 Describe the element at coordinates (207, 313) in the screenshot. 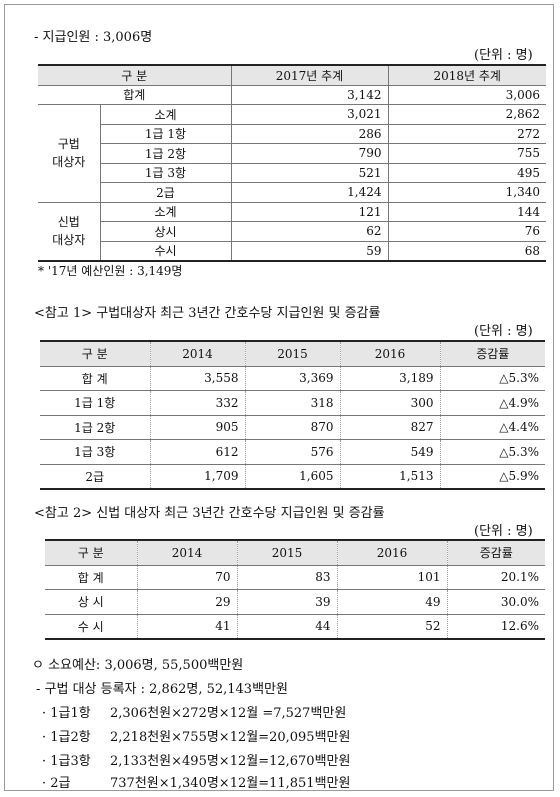

I see `ref1-title: <참고 1> 구법대상자 최근 3년간 간호수당 지급인원 및 증감률` at that location.